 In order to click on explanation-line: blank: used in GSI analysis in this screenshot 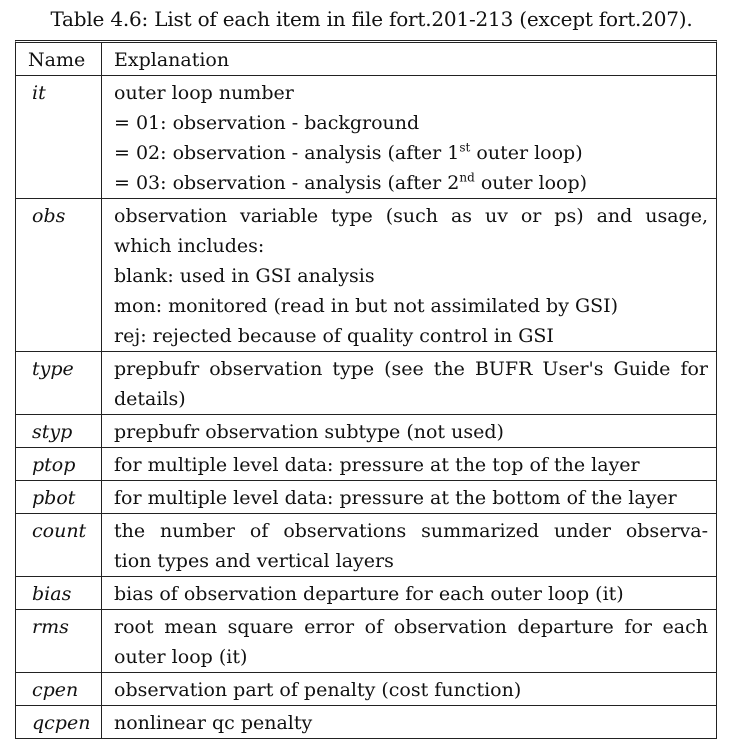, I will do `click(244, 276)`.